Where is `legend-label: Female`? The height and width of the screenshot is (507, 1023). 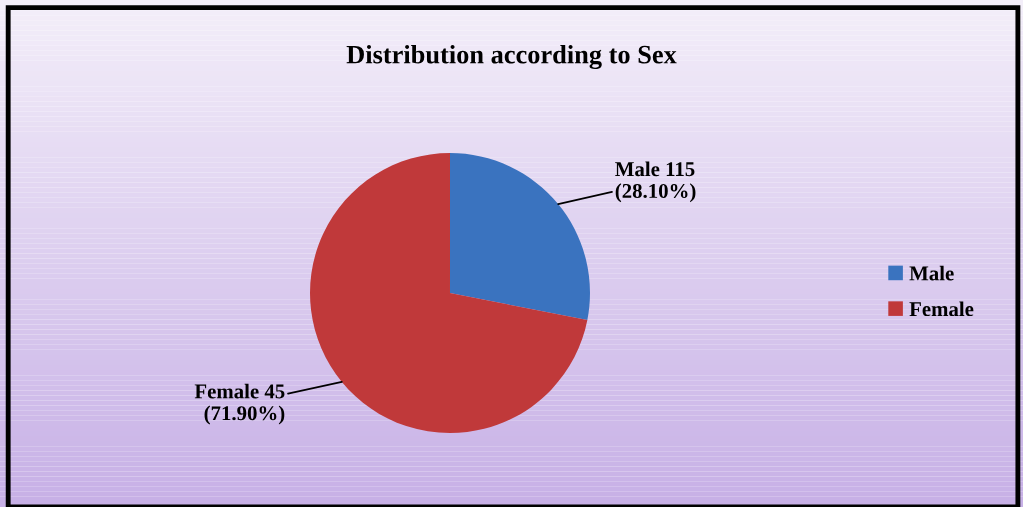 legend-label: Female is located at coordinates (941, 309).